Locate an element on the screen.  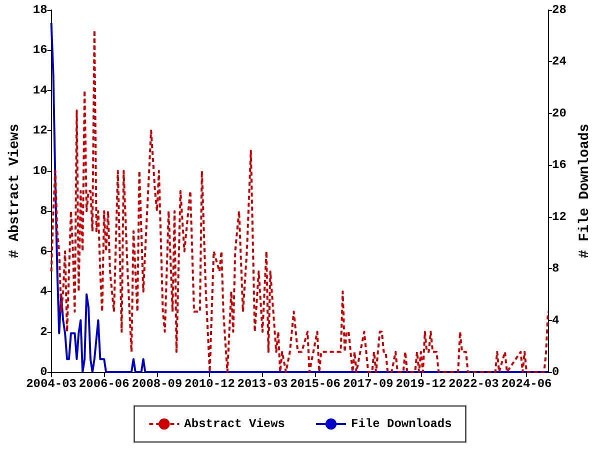
x-tick-label: 2019-12 is located at coordinates (421, 384).